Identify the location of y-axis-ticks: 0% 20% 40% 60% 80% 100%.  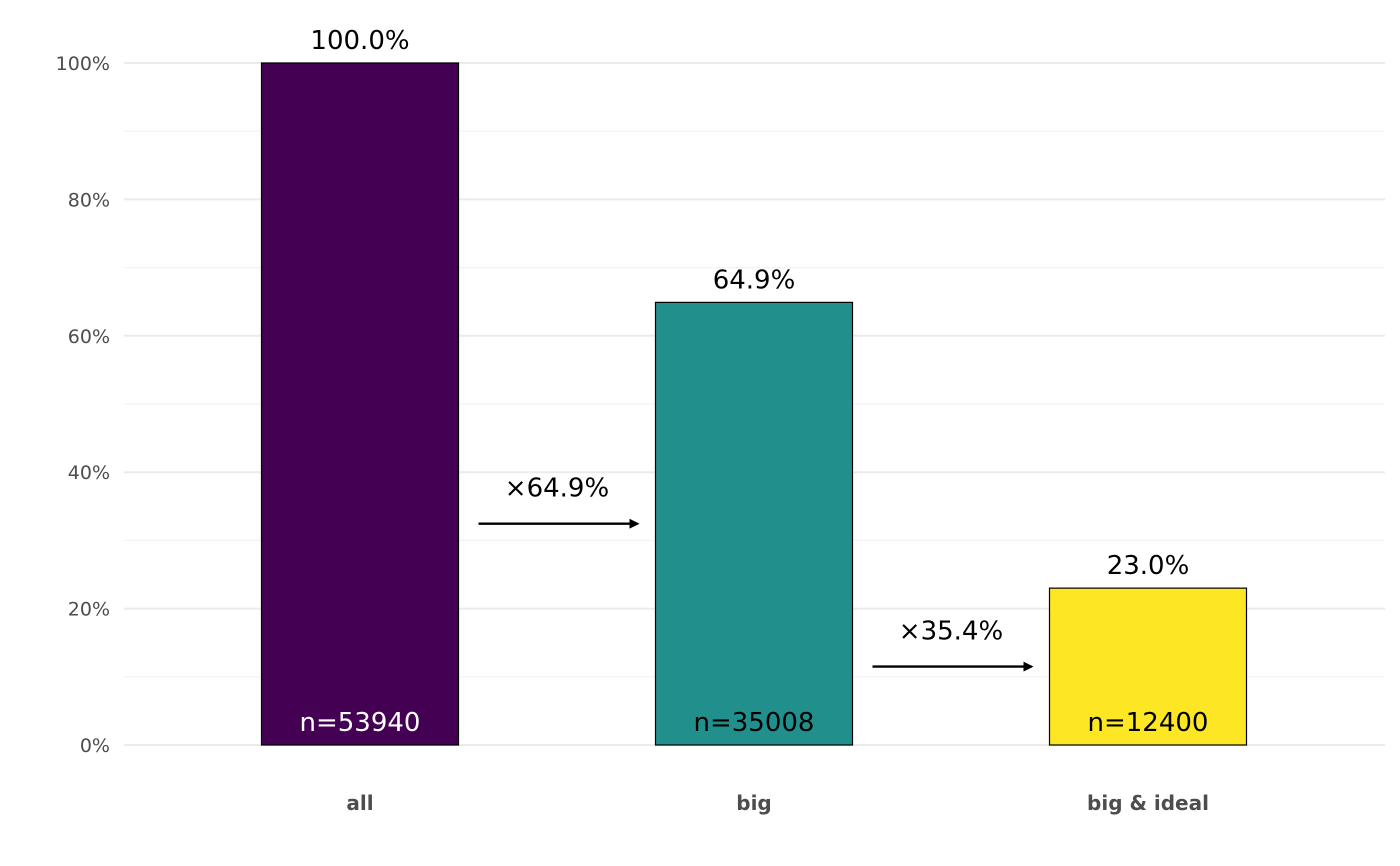
(83, 405).